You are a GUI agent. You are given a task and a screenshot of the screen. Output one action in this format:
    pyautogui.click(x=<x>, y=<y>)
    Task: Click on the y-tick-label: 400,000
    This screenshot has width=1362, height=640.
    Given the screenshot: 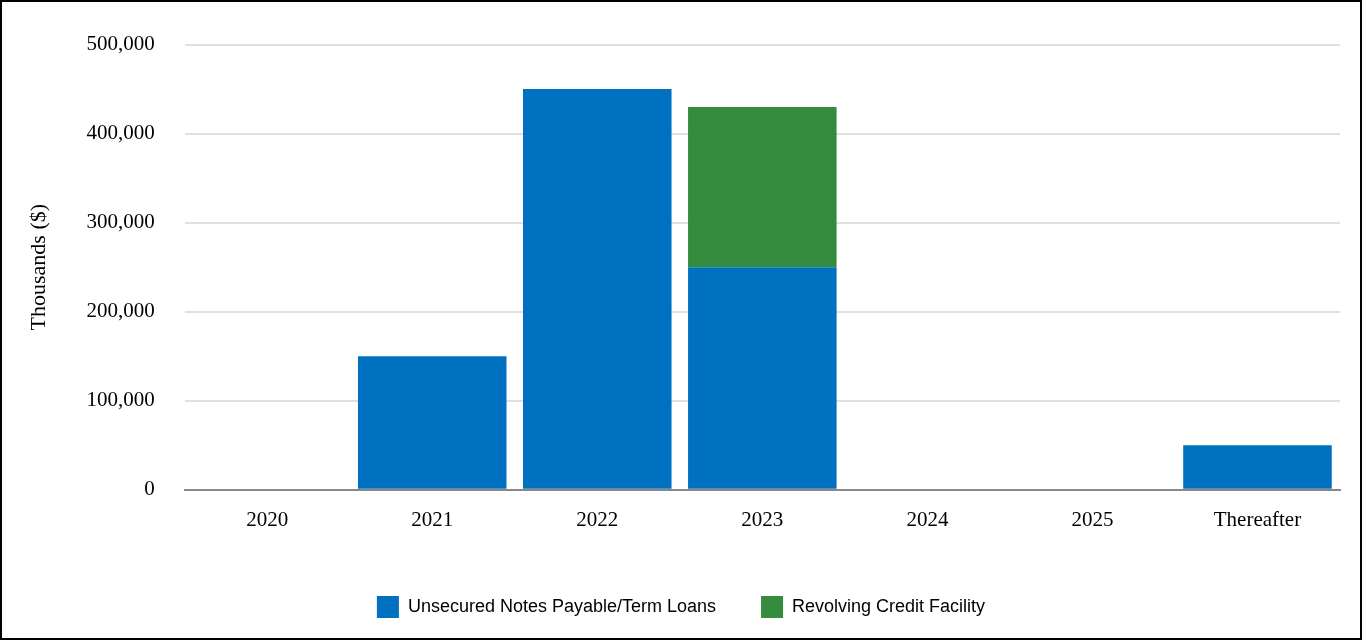 What is the action you would take?
    pyautogui.click(x=120, y=132)
    